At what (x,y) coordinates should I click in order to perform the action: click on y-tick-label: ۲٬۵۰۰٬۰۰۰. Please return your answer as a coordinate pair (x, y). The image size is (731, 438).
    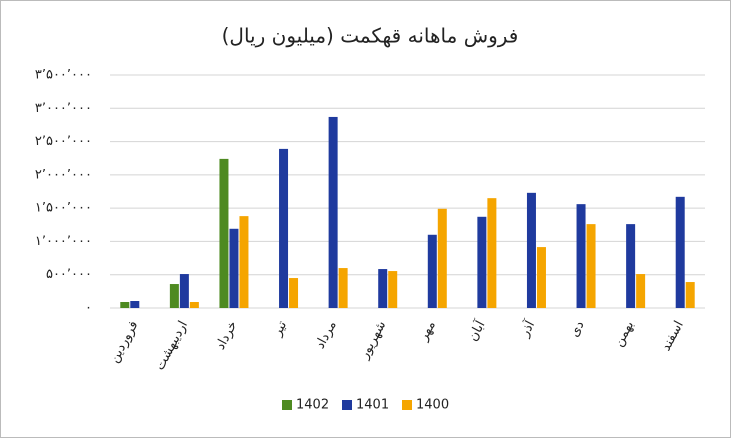
    Looking at the image, I should click on (63, 141).